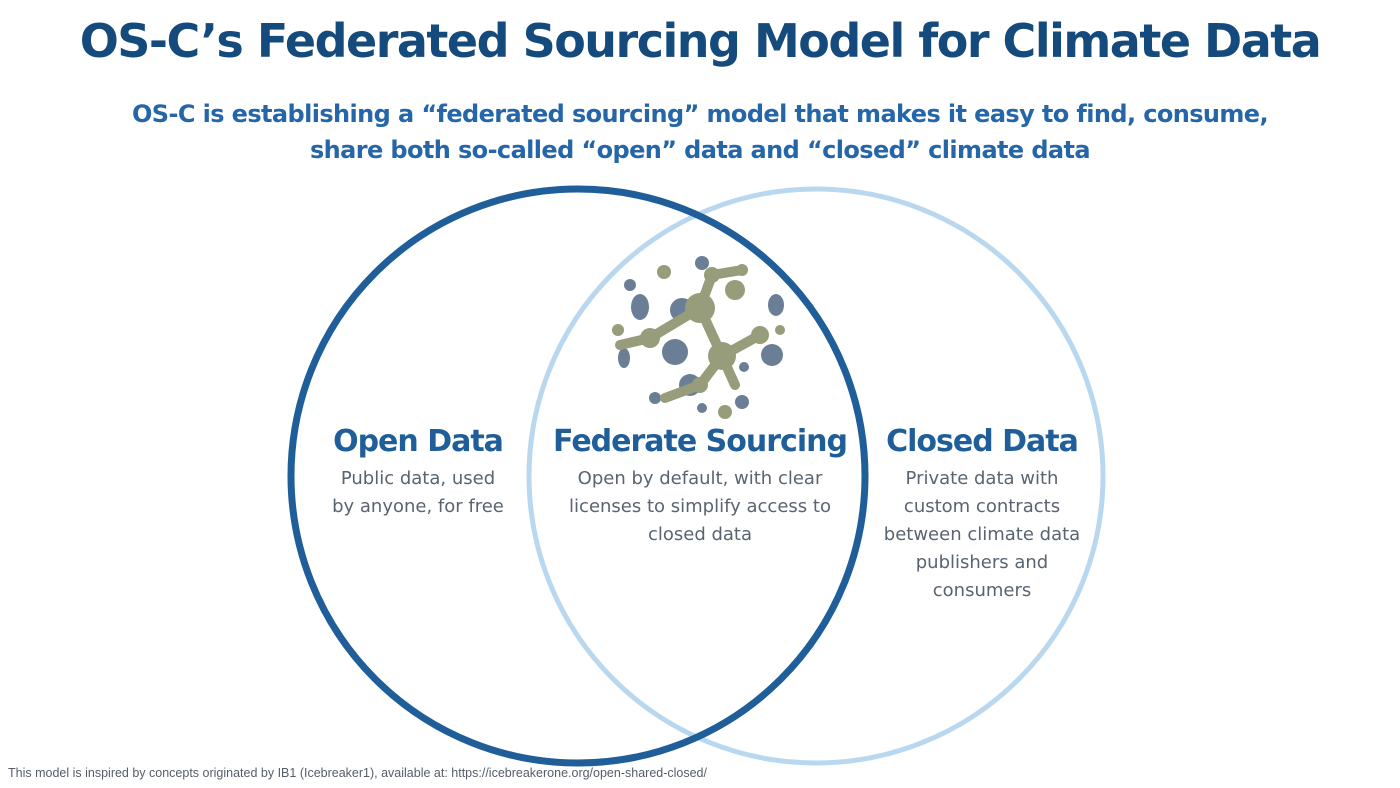 The height and width of the screenshot is (788, 1400). Describe the element at coordinates (982, 562) in the screenshot. I see `closed-data-desc-line: publishers and` at that location.